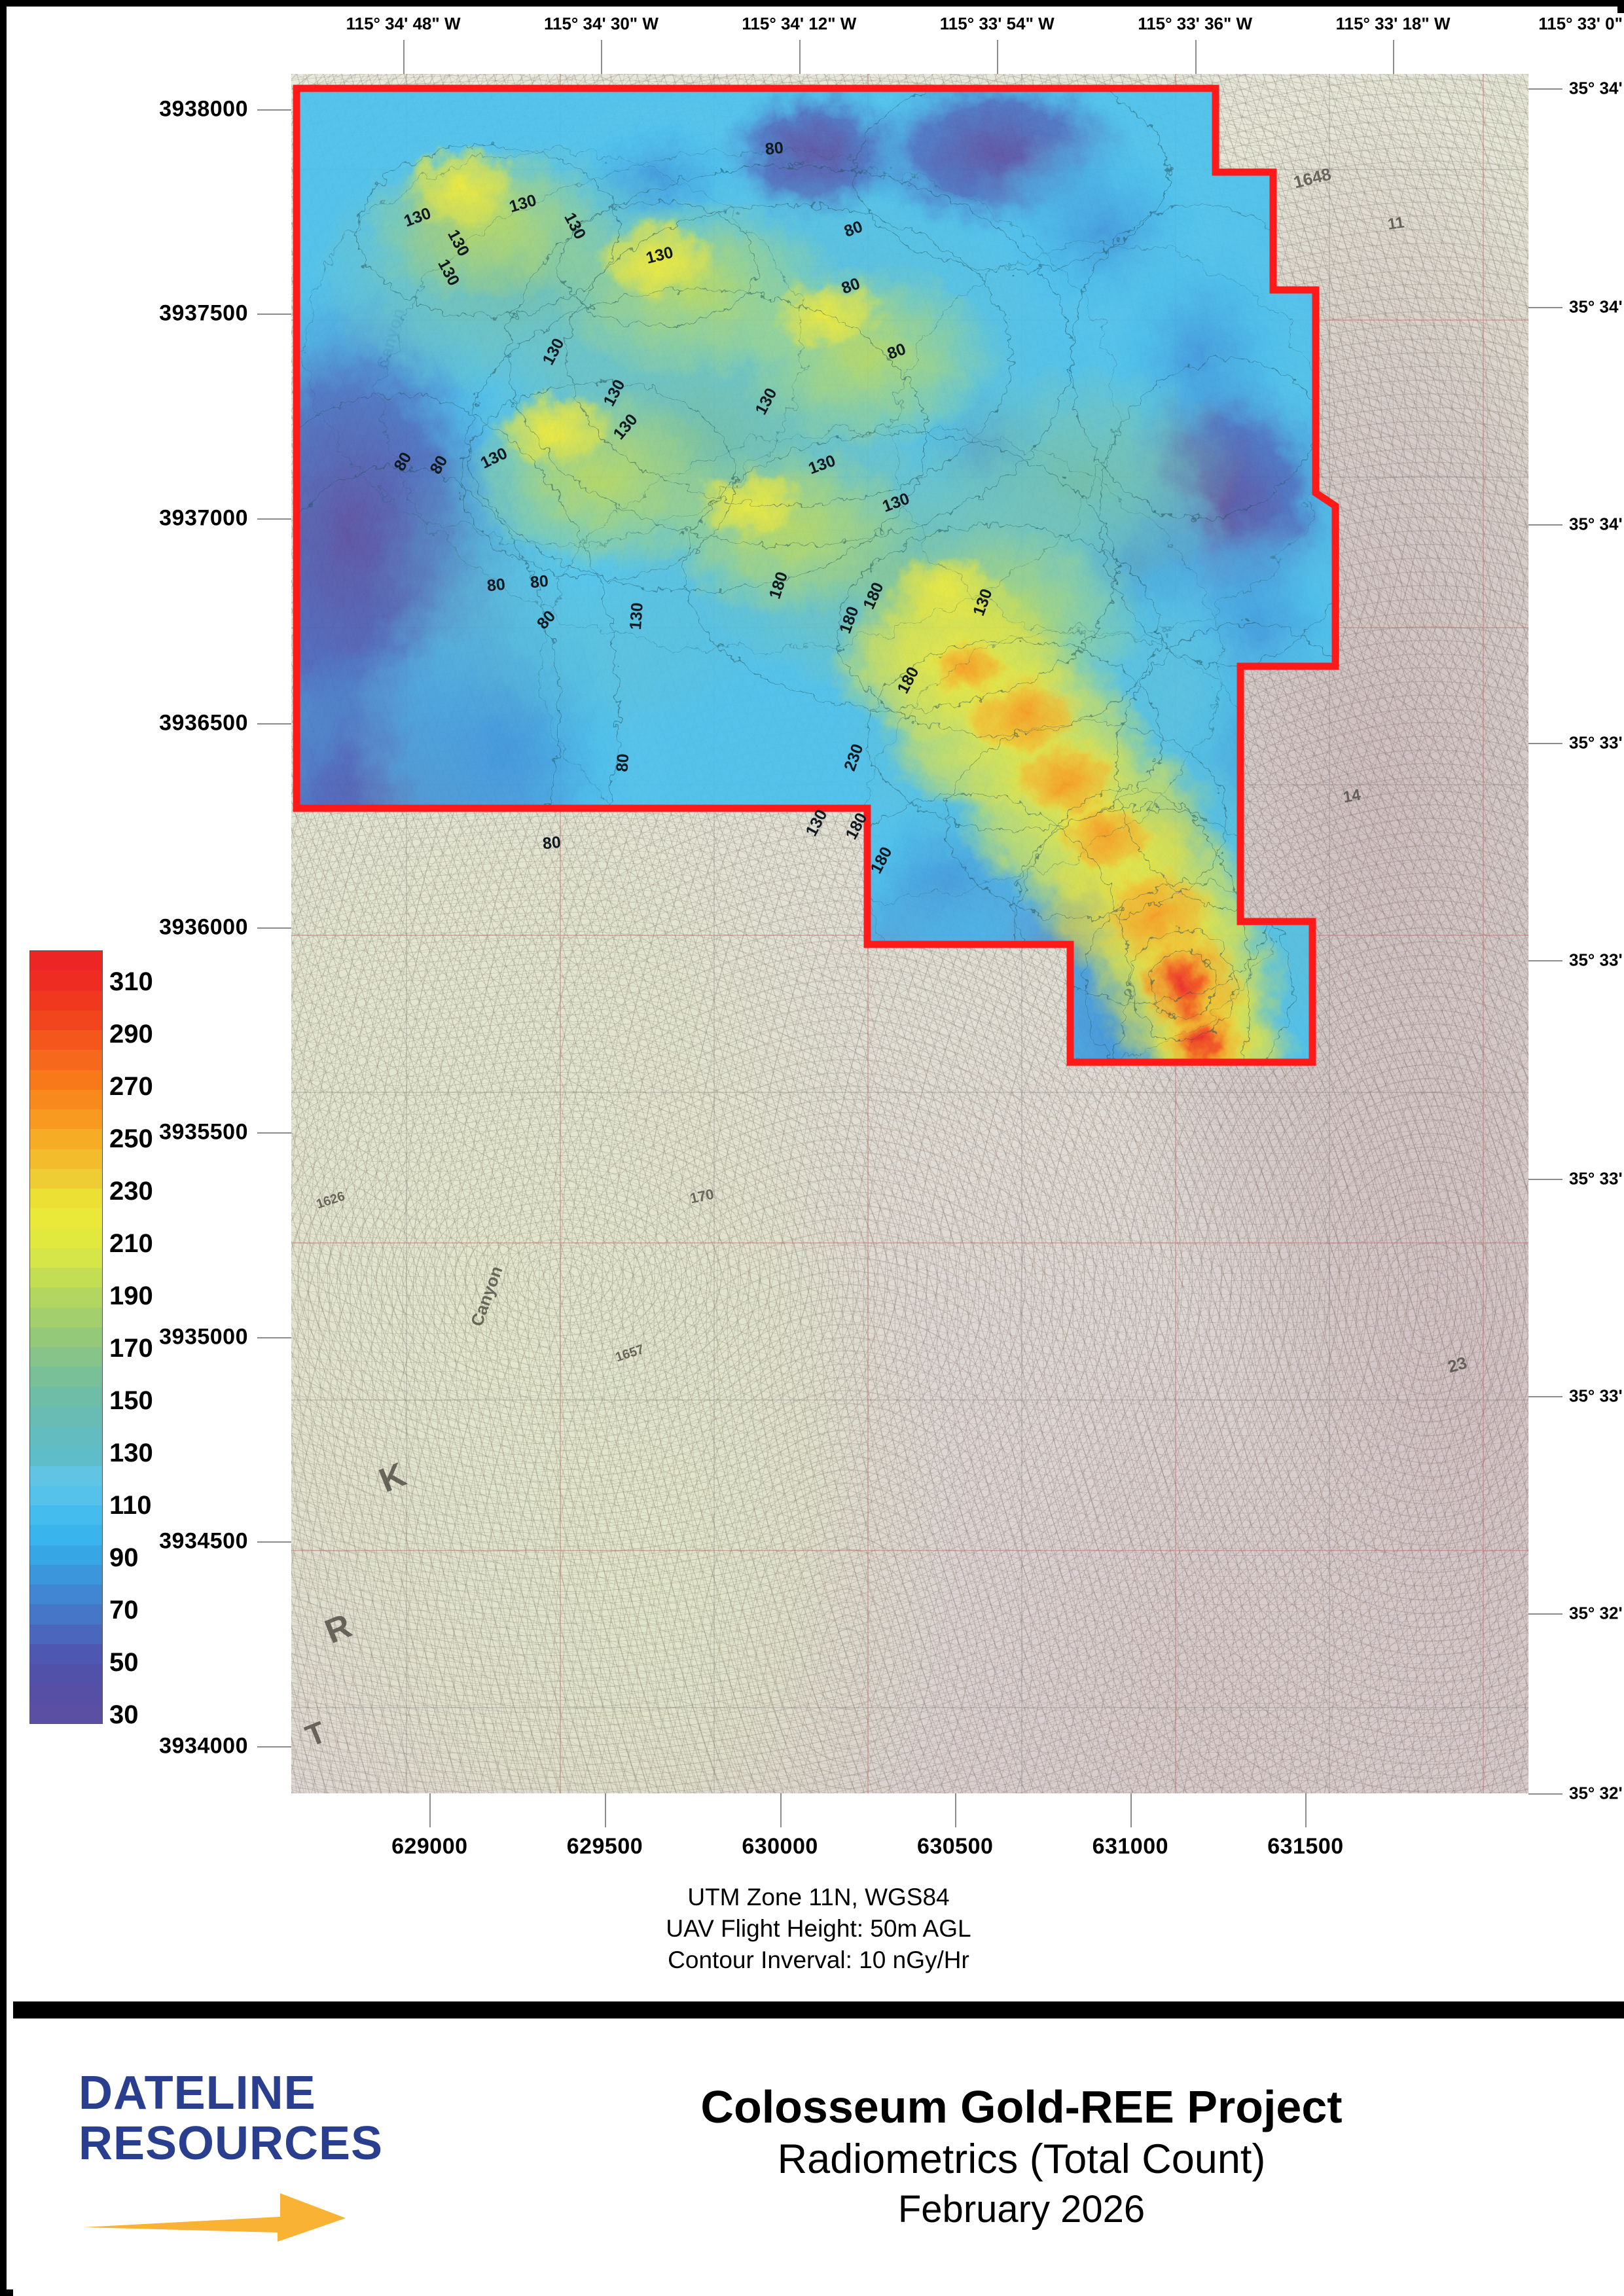 The width and height of the screenshot is (1624, 2296). Describe the element at coordinates (1021, 2159) in the screenshot. I see `map-subtitle: Radiometrics (Total Count)` at that location.